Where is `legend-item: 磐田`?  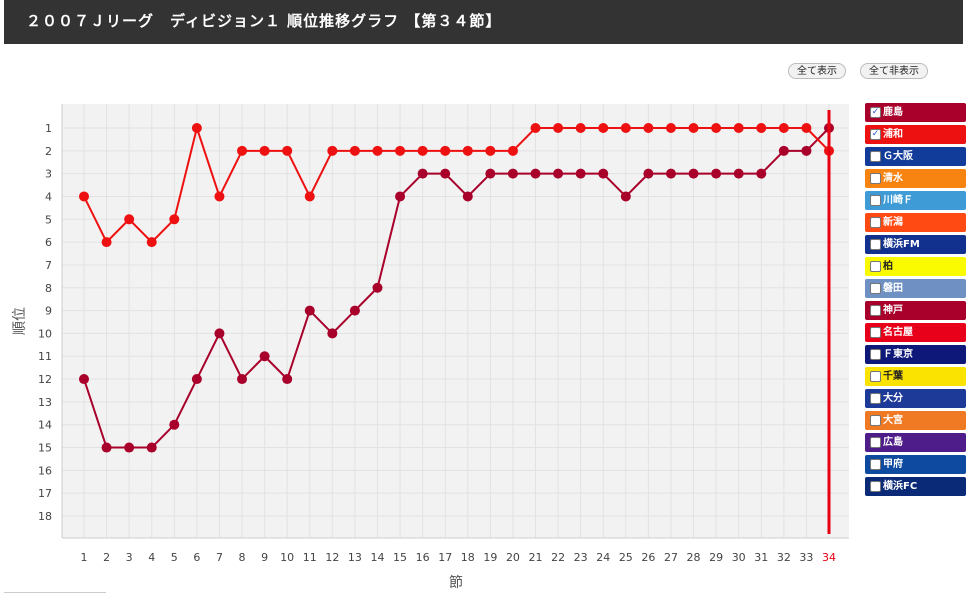 legend-item: 磐田 is located at coordinates (915, 289).